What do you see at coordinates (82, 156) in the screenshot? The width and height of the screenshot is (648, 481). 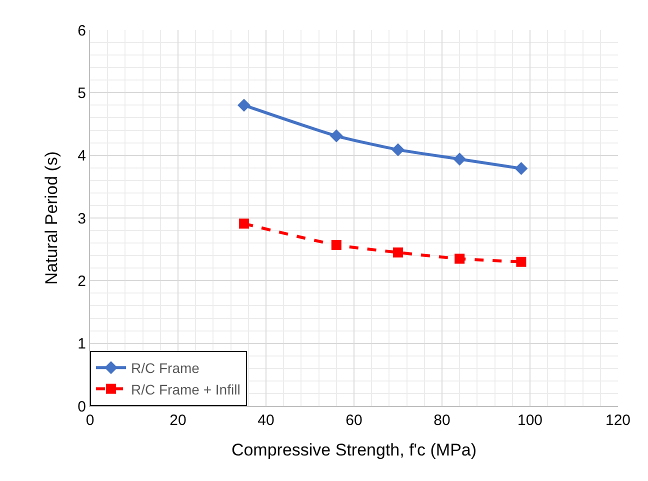 I see `y-tick-label: 4` at bounding box center [82, 156].